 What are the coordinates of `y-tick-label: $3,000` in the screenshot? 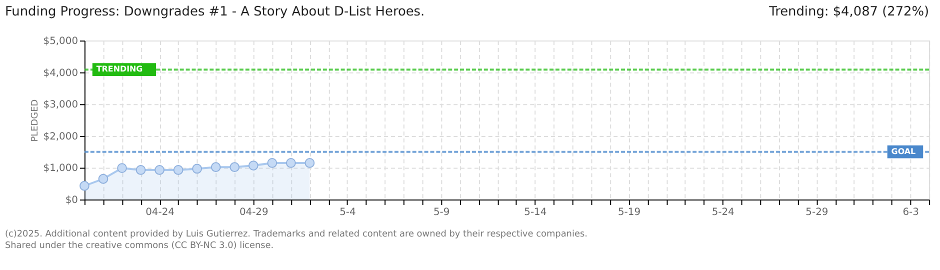 It's located at (60, 105).